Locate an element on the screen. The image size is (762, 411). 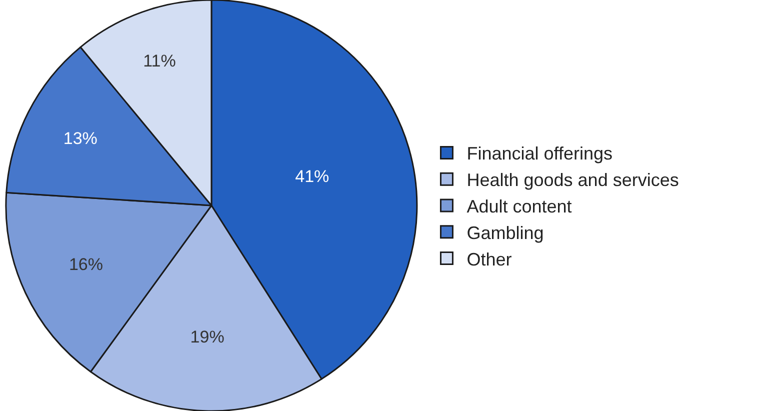
legend-label: Other is located at coordinates (489, 259).